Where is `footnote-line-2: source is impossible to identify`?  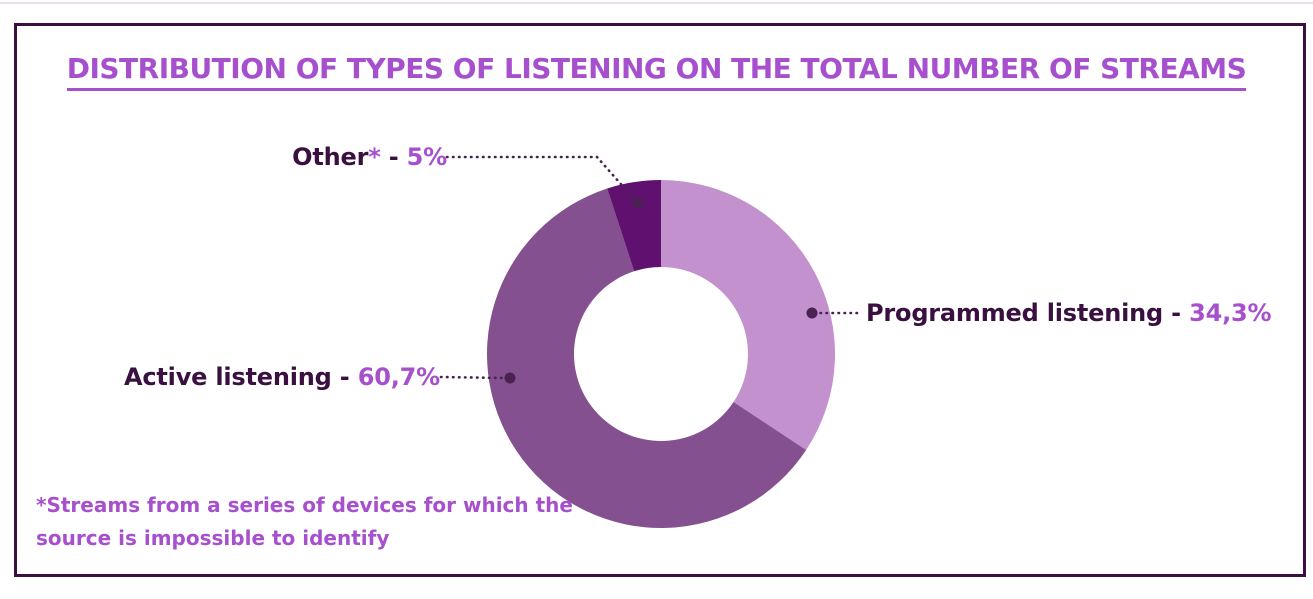 footnote-line-2: source is impossible to identify is located at coordinates (213, 538).